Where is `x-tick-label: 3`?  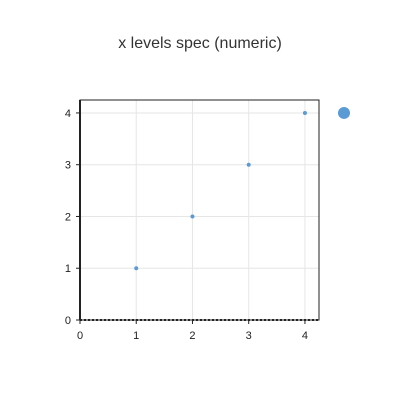
x-tick-label: 3 is located at coordinates (249, 336).